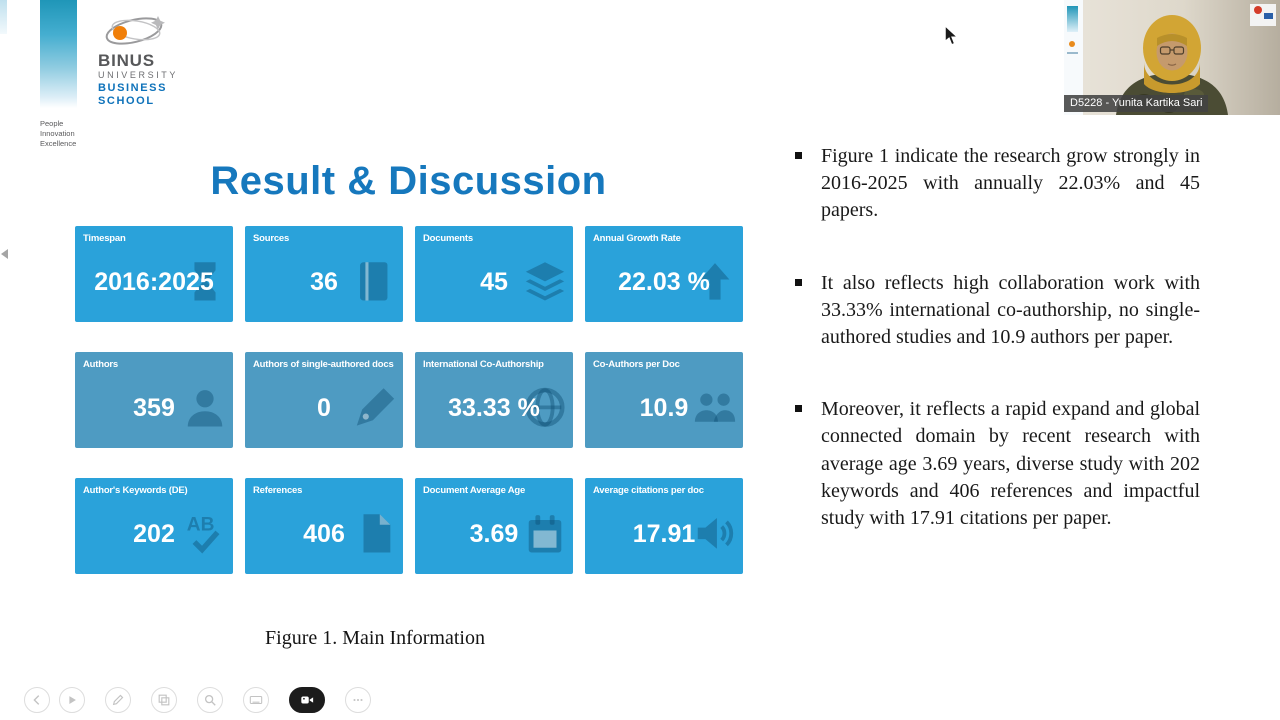 The image size is (1280, 720). I want to click on stat-card-value: 406, so click(324, 534).